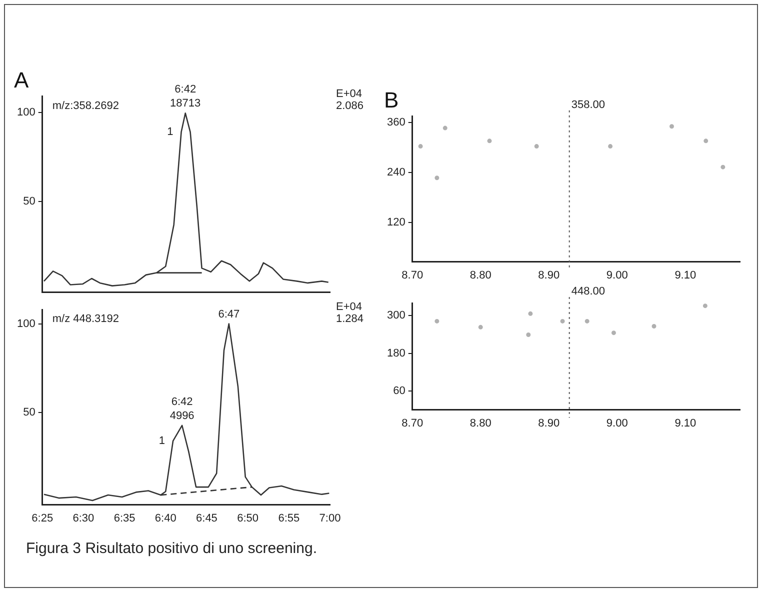  Describe the element at coordinates (399, 390) in the screenshot. I see `y-tick-label: 60` at that location.